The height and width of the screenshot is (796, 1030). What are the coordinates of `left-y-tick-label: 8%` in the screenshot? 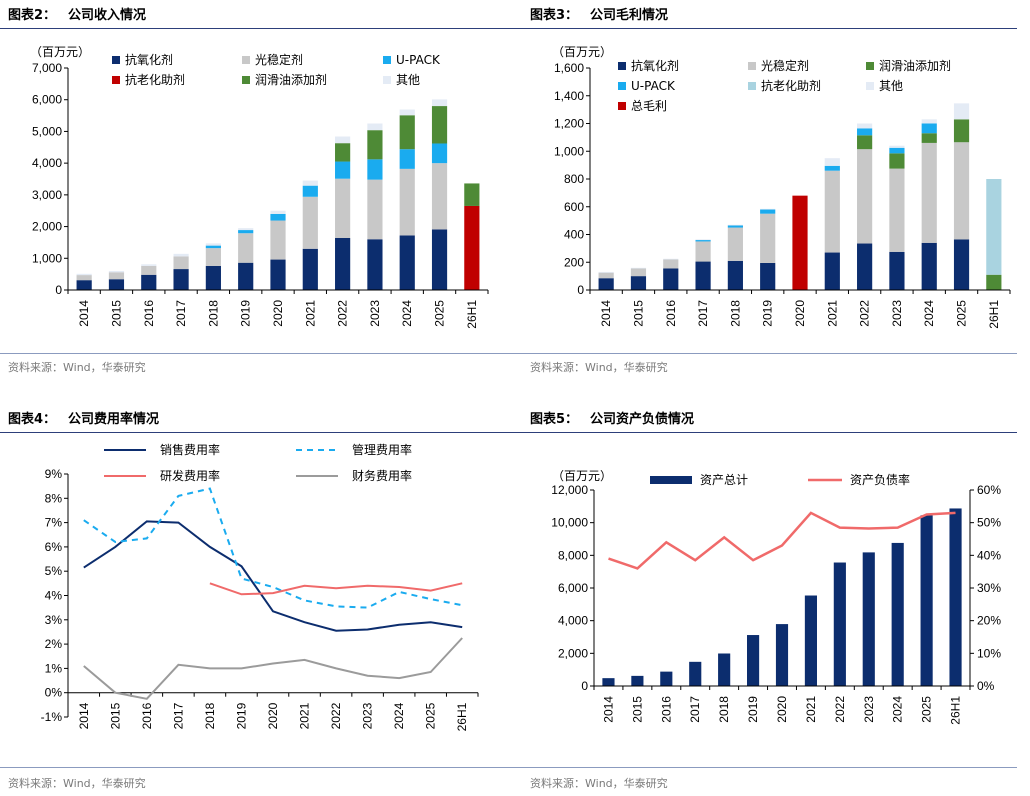 It's located at (54, 498).